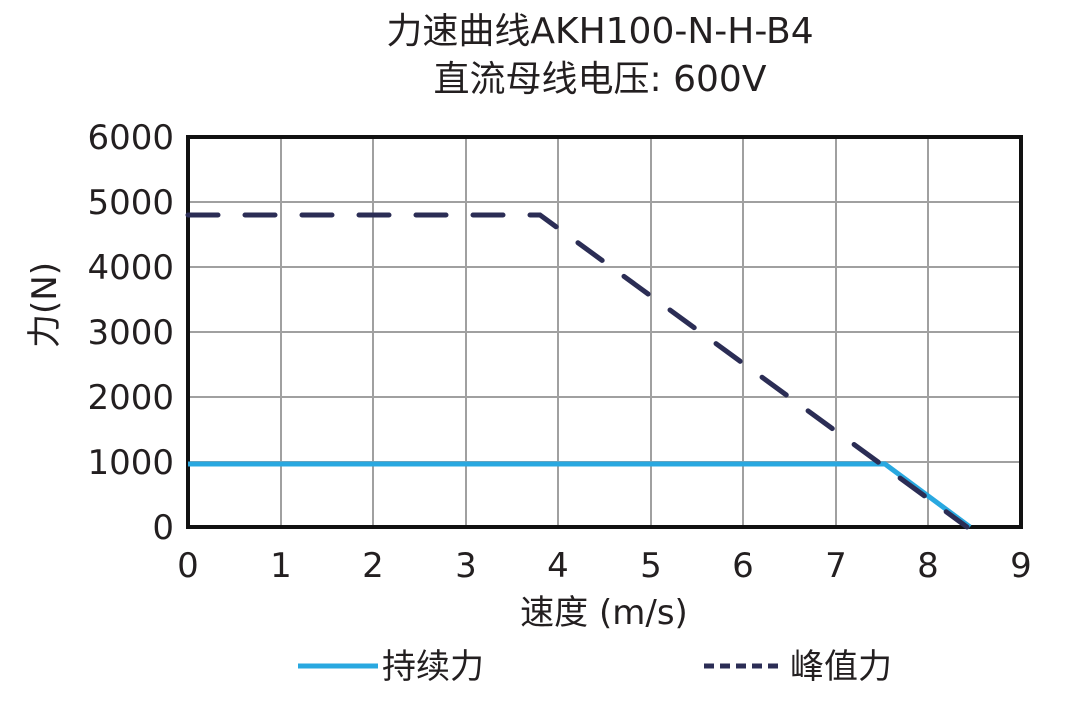  What do you see at coordinates (466, 566) in the screenshot?
I see `x-tick: 3` at bounding box center [466, 566].